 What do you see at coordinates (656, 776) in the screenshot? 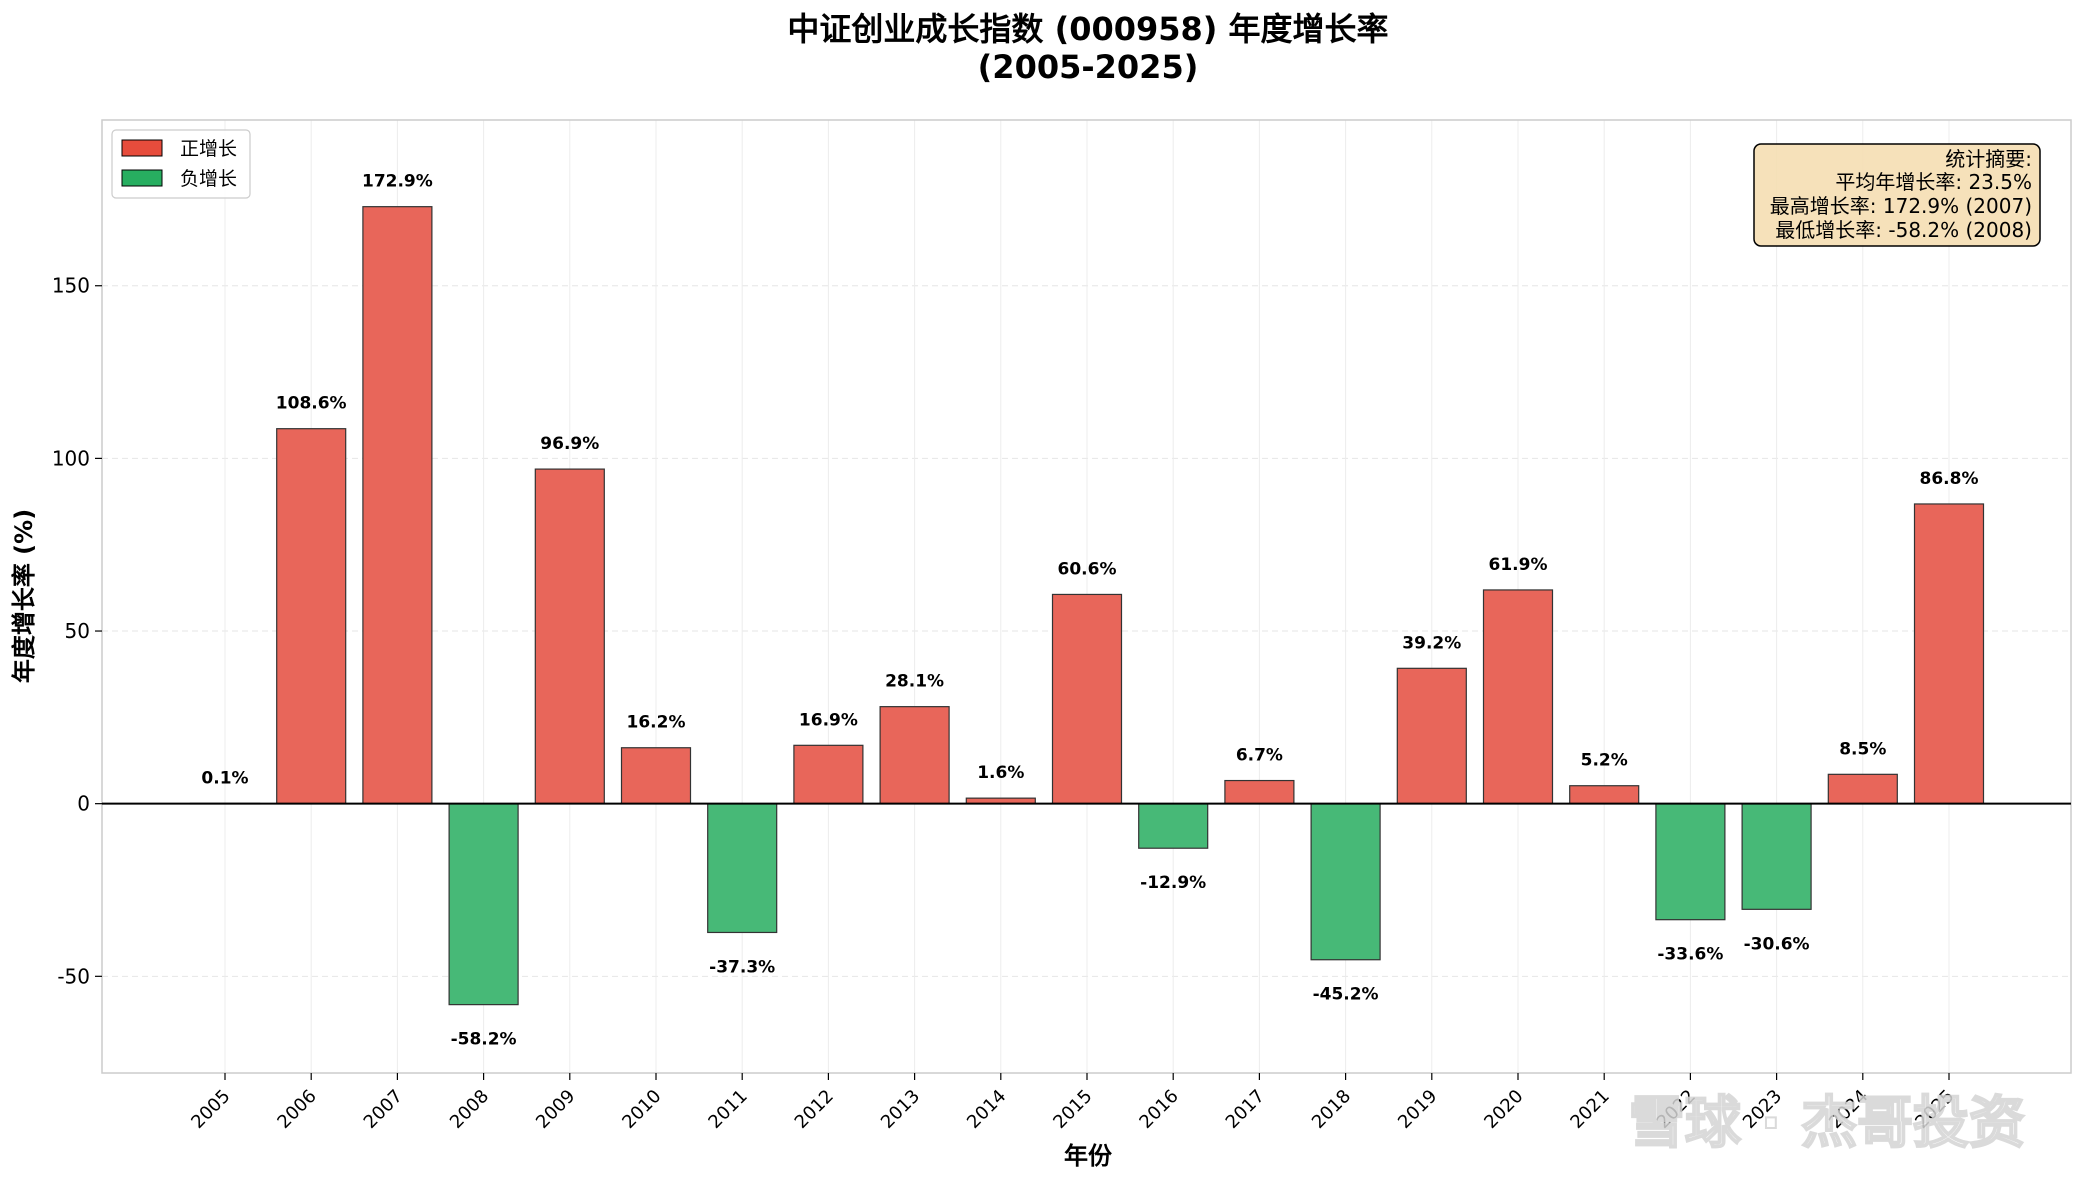
I see `bar-2010` at bounding box center [656, 776].